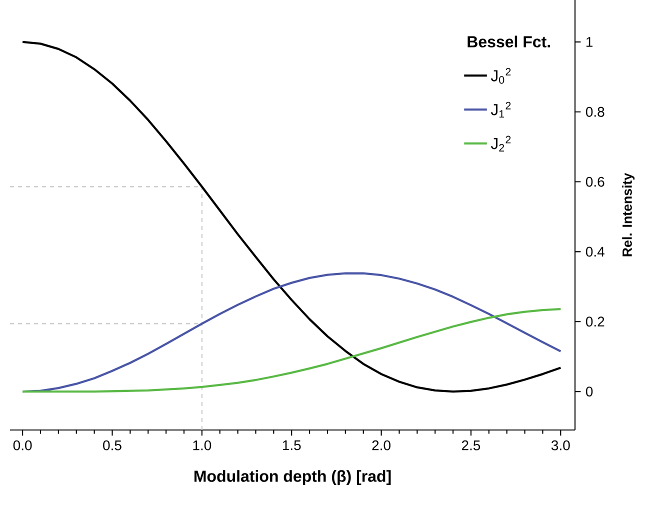 This screenshot has width=660, height=506. Describe the element at coordinates (500, 110) in the screenshot. I see `legend-label: J$_{1}$2` at that location.